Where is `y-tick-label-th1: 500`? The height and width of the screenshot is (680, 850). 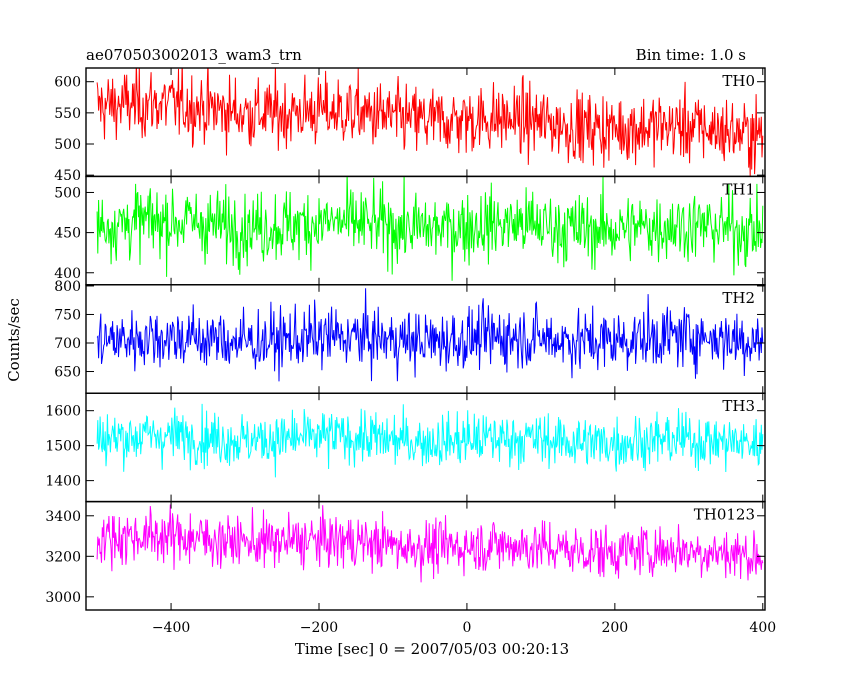
y-tick-label-th1: 500 is located at coordinates (67, 193).